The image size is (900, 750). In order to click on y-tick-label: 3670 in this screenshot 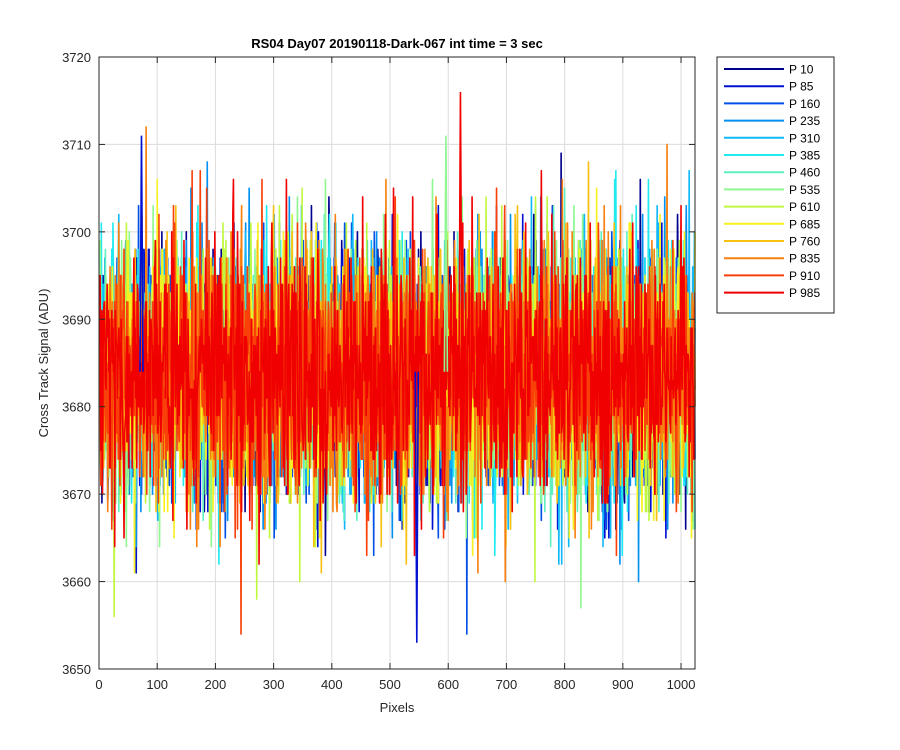, I will do `click(76, 494)`.